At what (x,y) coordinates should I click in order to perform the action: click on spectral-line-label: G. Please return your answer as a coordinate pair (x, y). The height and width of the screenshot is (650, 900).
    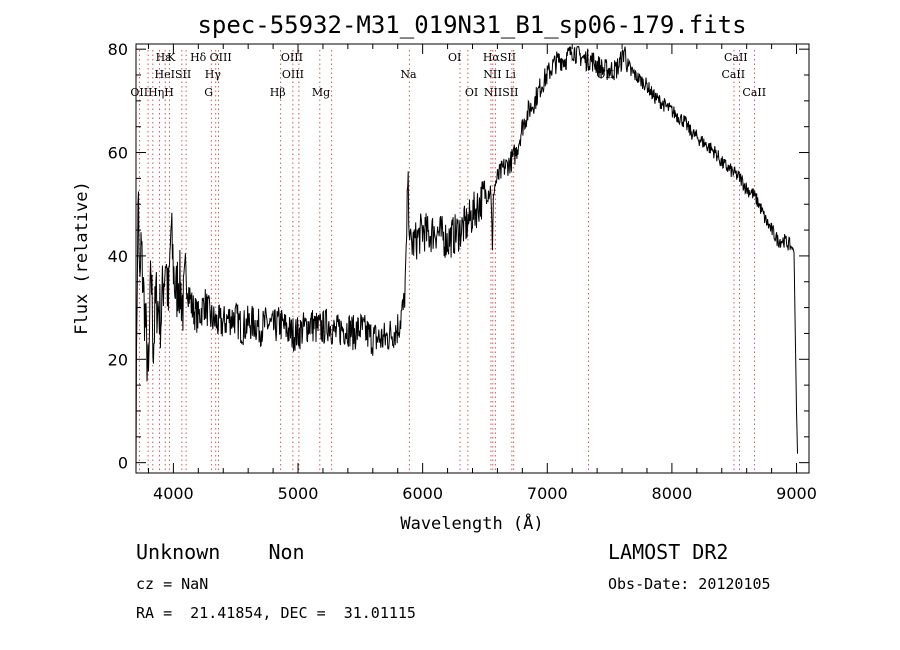
    Looking at the image, I should click on (208, 92).